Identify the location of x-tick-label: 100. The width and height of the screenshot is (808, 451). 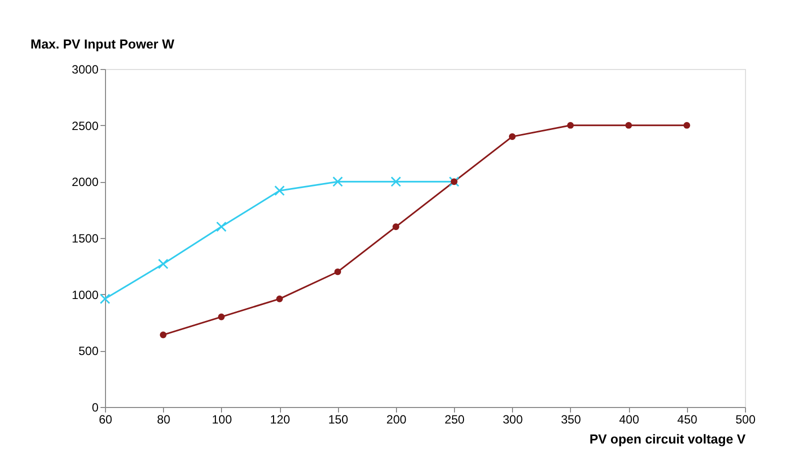
(222, 419).